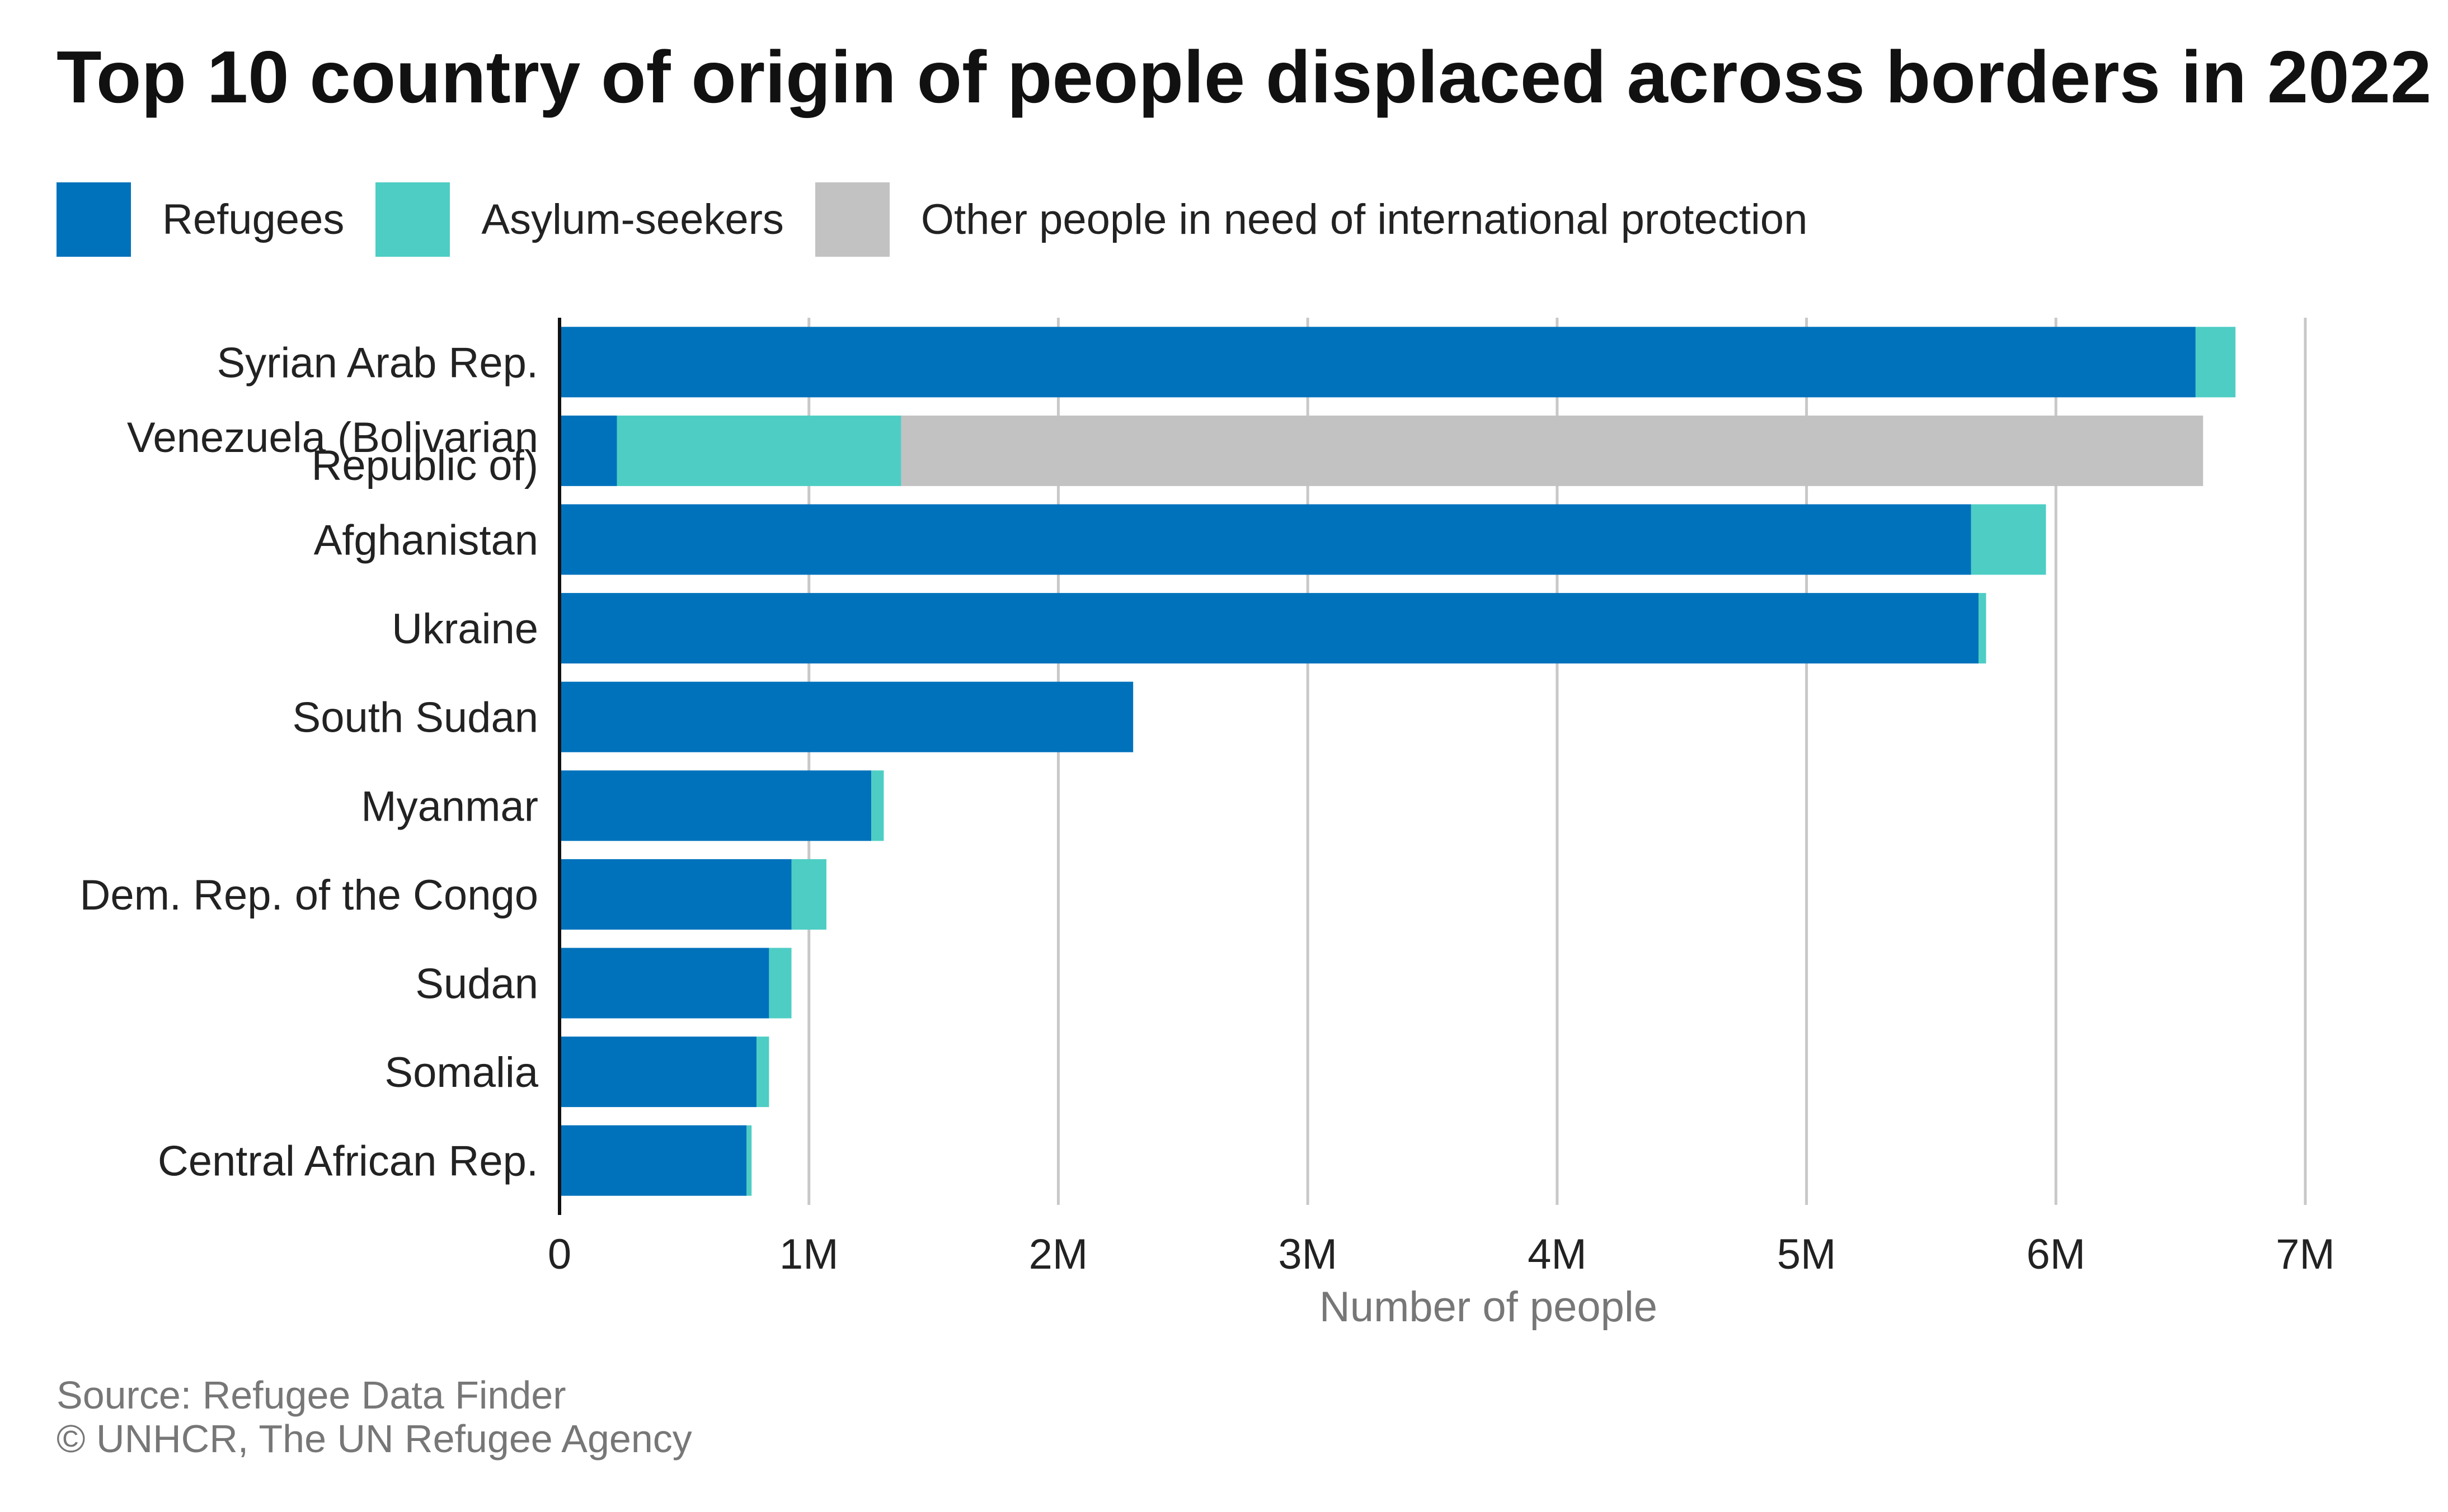  What do you see at coordinates (852, 220) in the screenshot?
I see `legend-swatch-other-people` at bounding box center [852, 220].